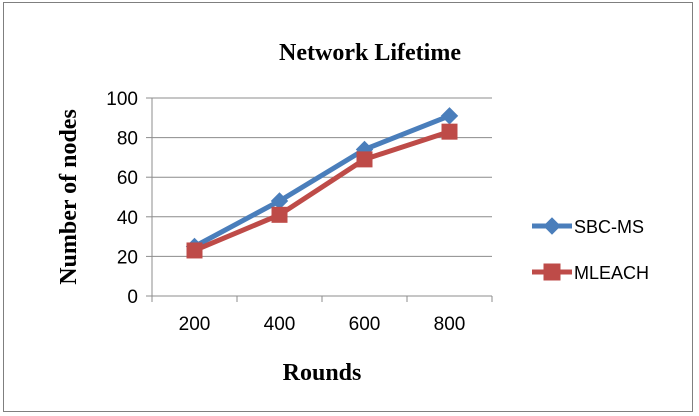 Image resolution: width=699 pixels, height=416 pixels. I want to click on y-tick-label: 40, so click(127, 218).